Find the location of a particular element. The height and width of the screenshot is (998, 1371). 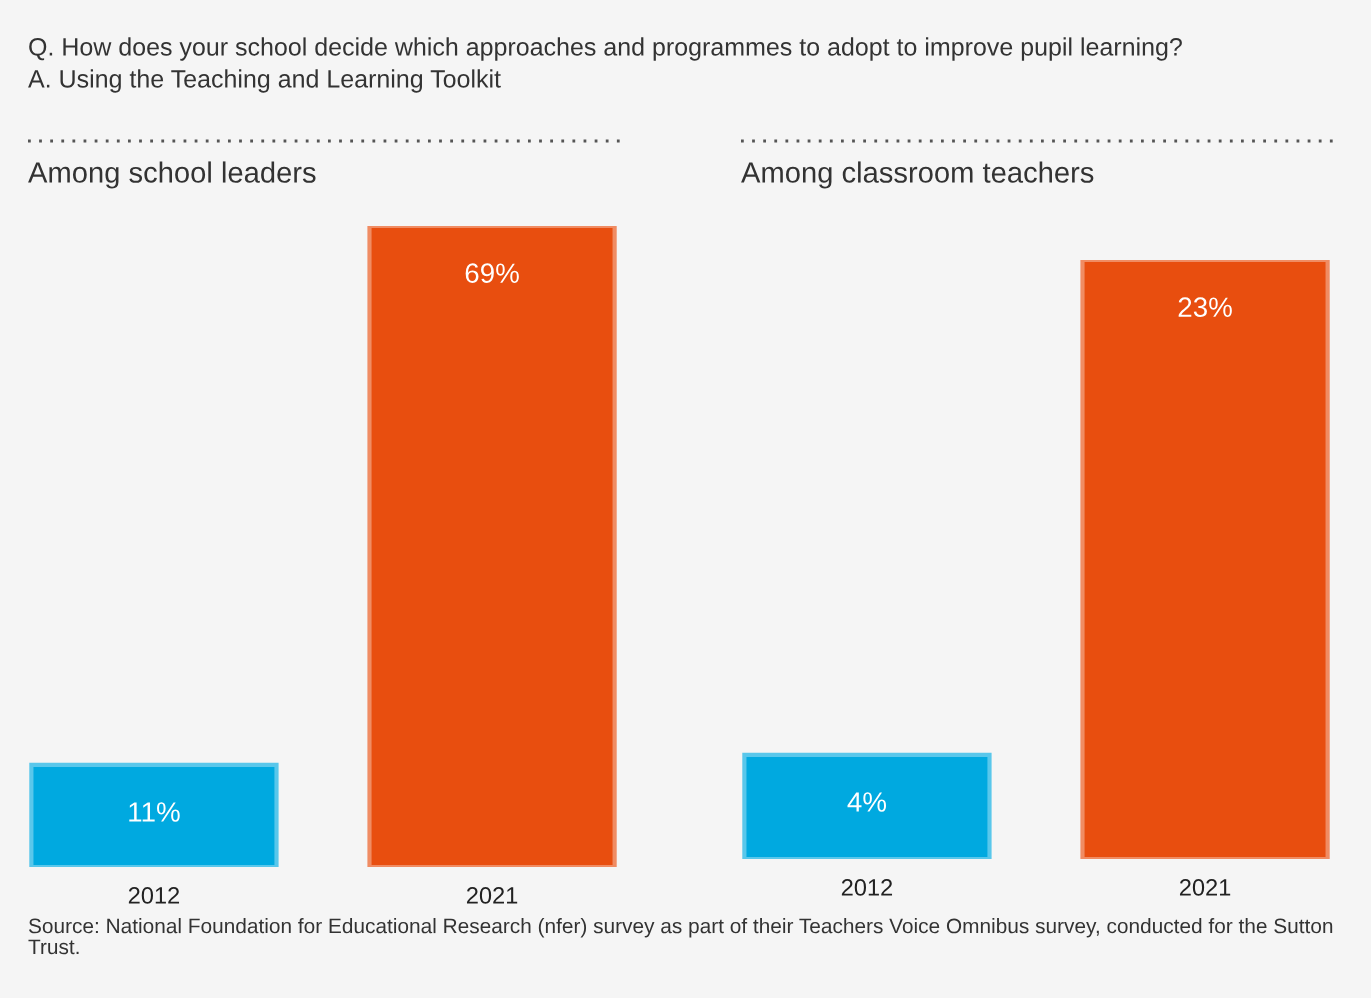

text: A. Using the Teaching and Learning Toolkit is located at coordinates (264, 81).